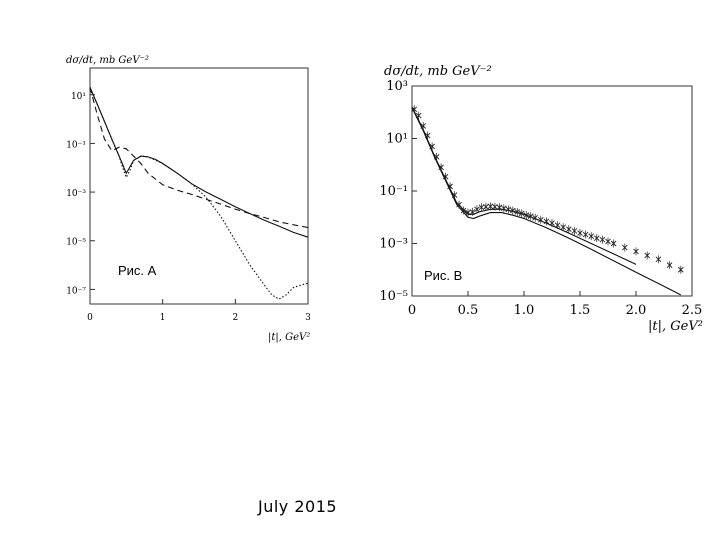 The width and height of the screenshot is (720, 540). What do you see at coordinates (443, 275) in the screenshot?
I see `chart-b-panel-label: Рис. B` at bounding box center [443, 275].